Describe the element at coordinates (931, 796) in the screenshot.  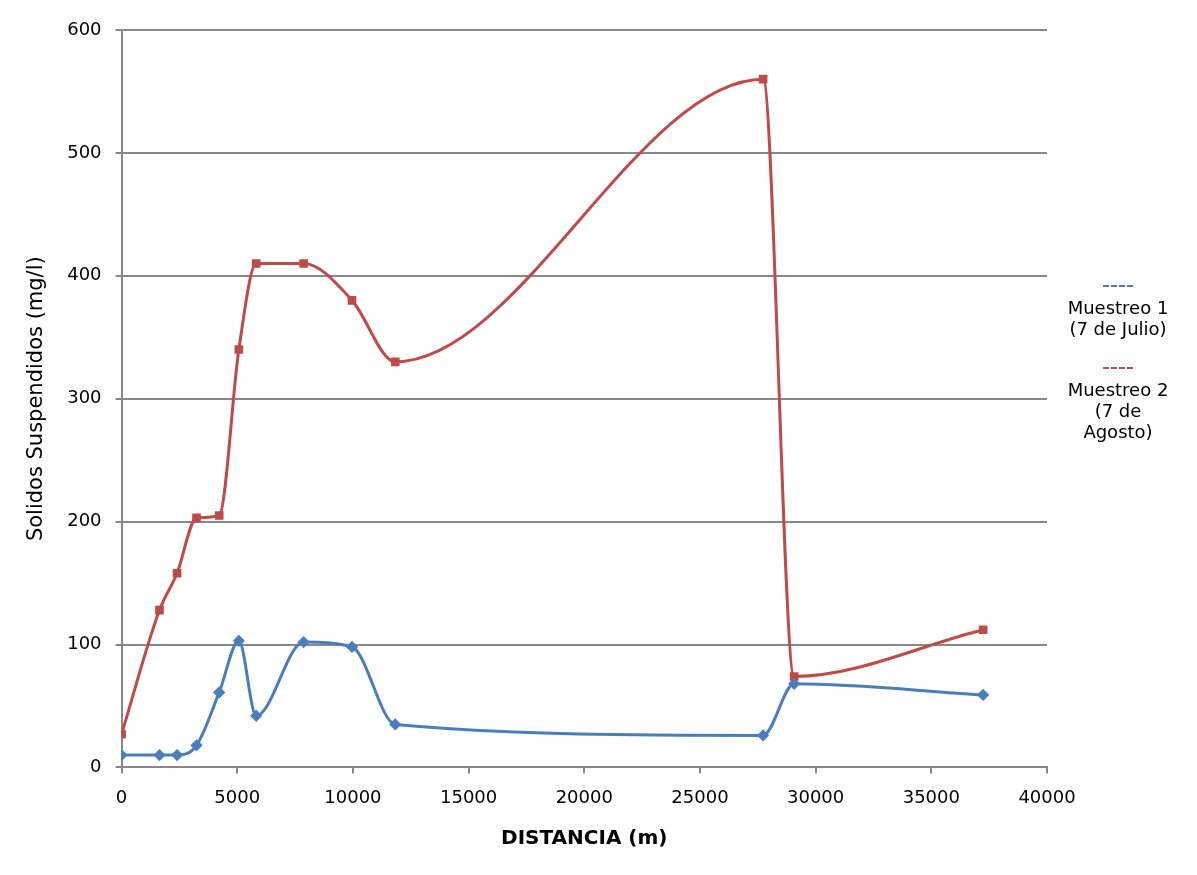
I see `x-tick-label: 35000` at that location.